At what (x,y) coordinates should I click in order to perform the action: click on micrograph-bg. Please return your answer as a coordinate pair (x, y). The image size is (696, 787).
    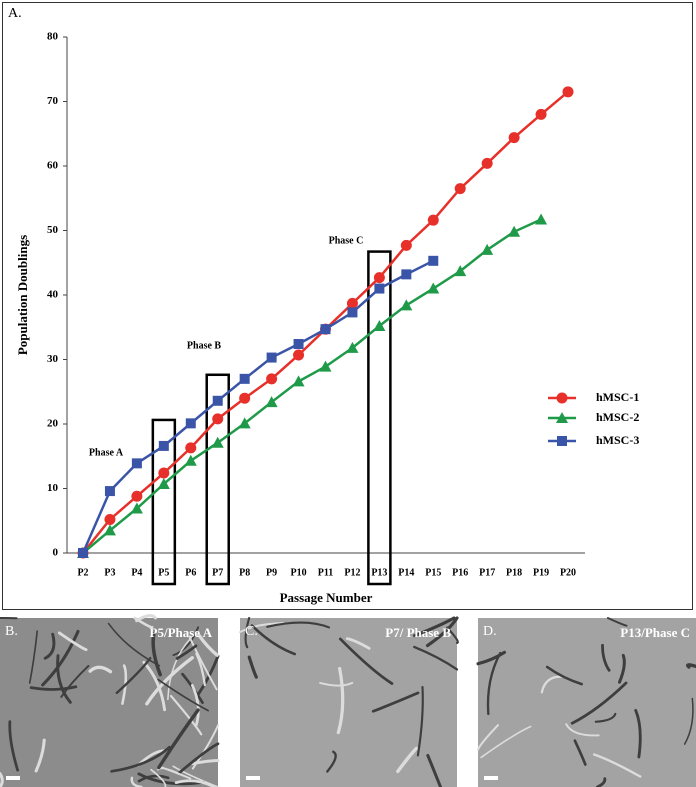
    Looking at the image, I should click on (109, 702).